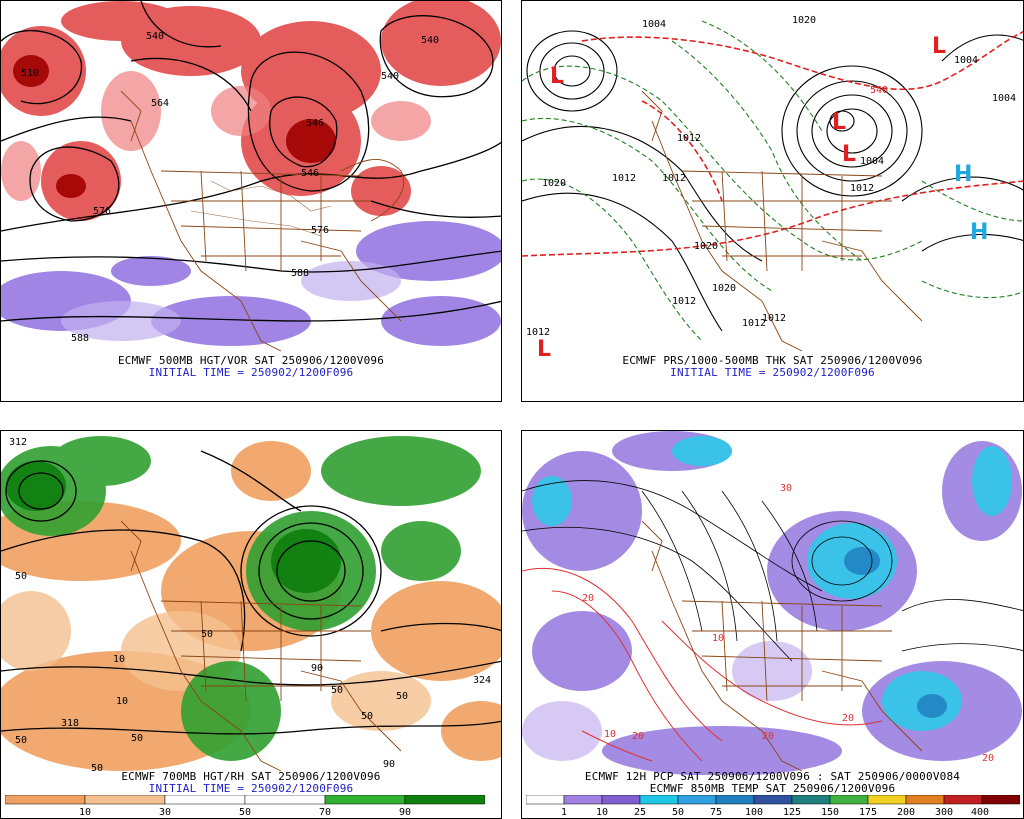 Image resolution: width=1024 pixels, height=819 pixels. I want to click on contour-label: 312, so click(18, 442).